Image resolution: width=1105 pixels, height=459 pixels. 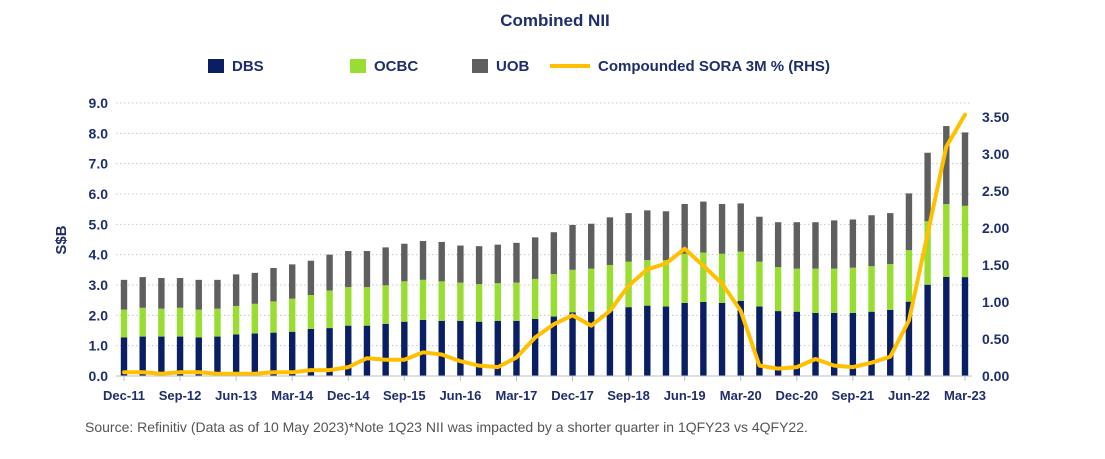 What do you see at coordinates (995, 191) in the screenshot?
I see `y-right-tick-label: 2.50` at bounding box center [995, 191].